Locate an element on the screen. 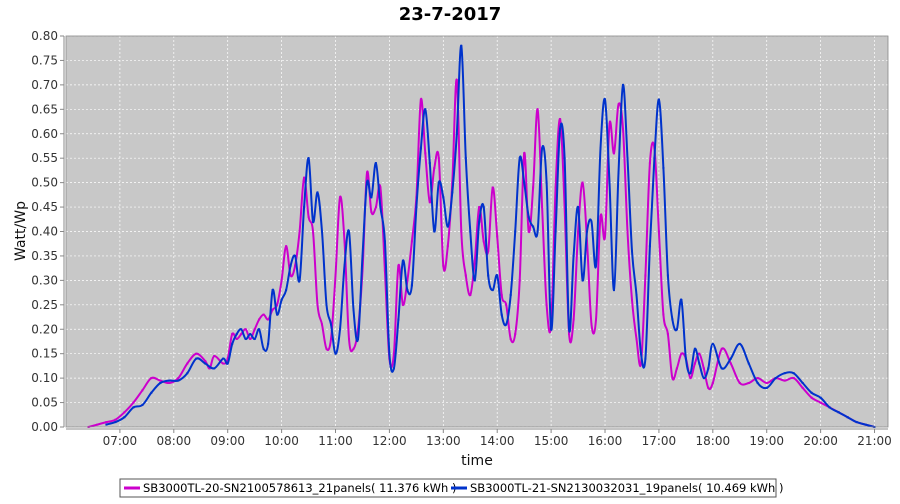  x-tick-label: 10:00 is located at coordinates (281, 441).